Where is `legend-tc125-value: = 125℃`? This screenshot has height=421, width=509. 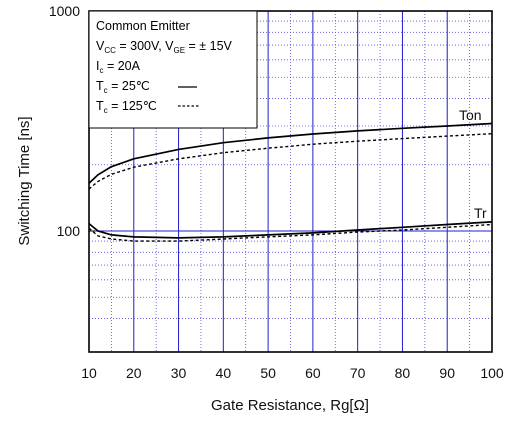
legend-tc125-value: = 125℃ is located at coordinates (132, 106).